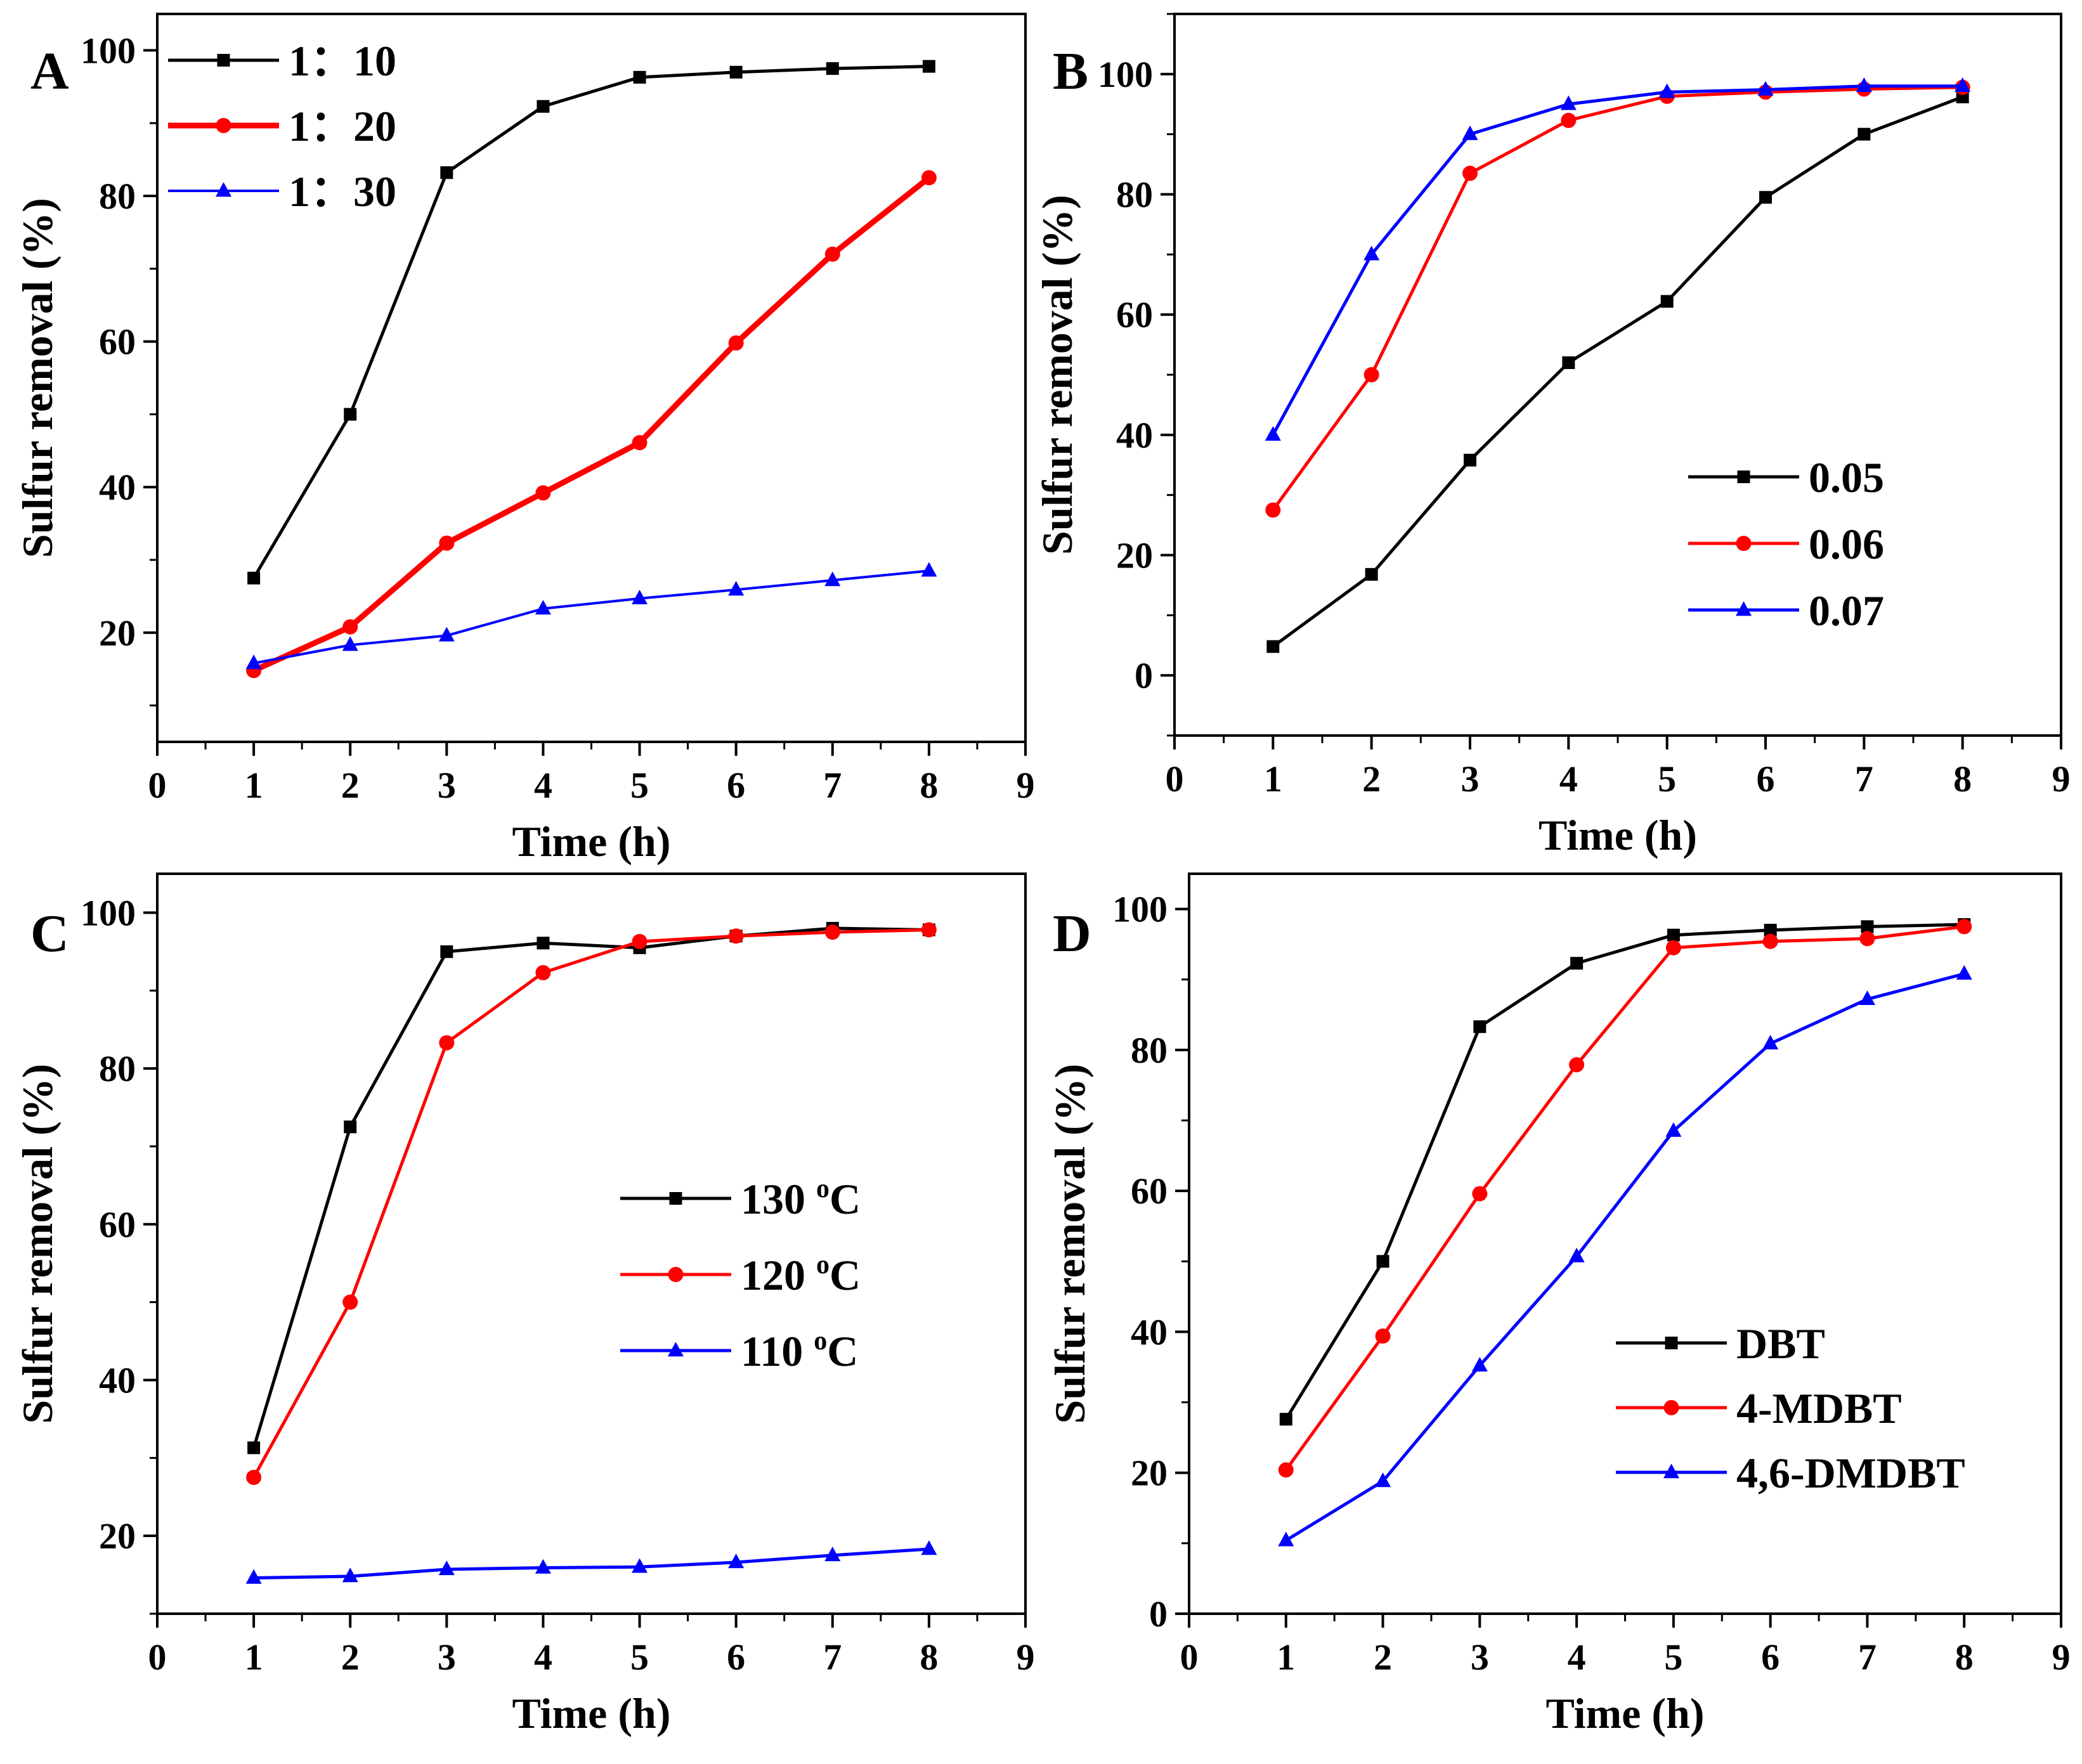 The height and width of the screenshot is (1764, 2082). What do you see at coordinates (801, 1274) in the screenshot?
I see `legend-label: 120 oC` at bounding box center [801, 1274].